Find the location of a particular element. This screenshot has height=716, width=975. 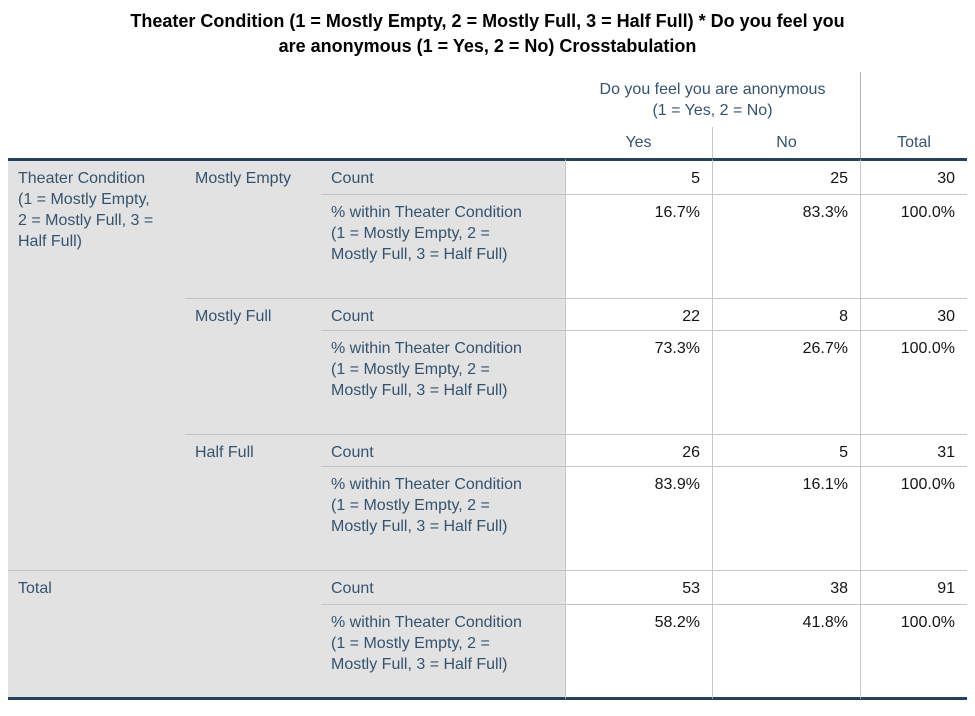

cell-mostly-full-pct-yes: 73.3% is located at coordinates (638, 382).